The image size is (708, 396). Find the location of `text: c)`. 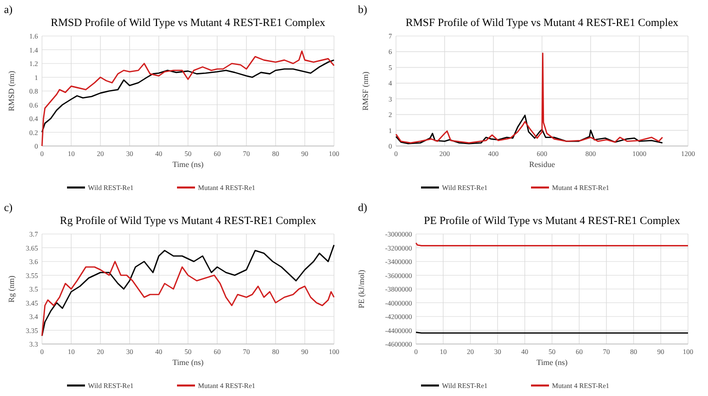

text: c) is located at coordinates (8, 208).